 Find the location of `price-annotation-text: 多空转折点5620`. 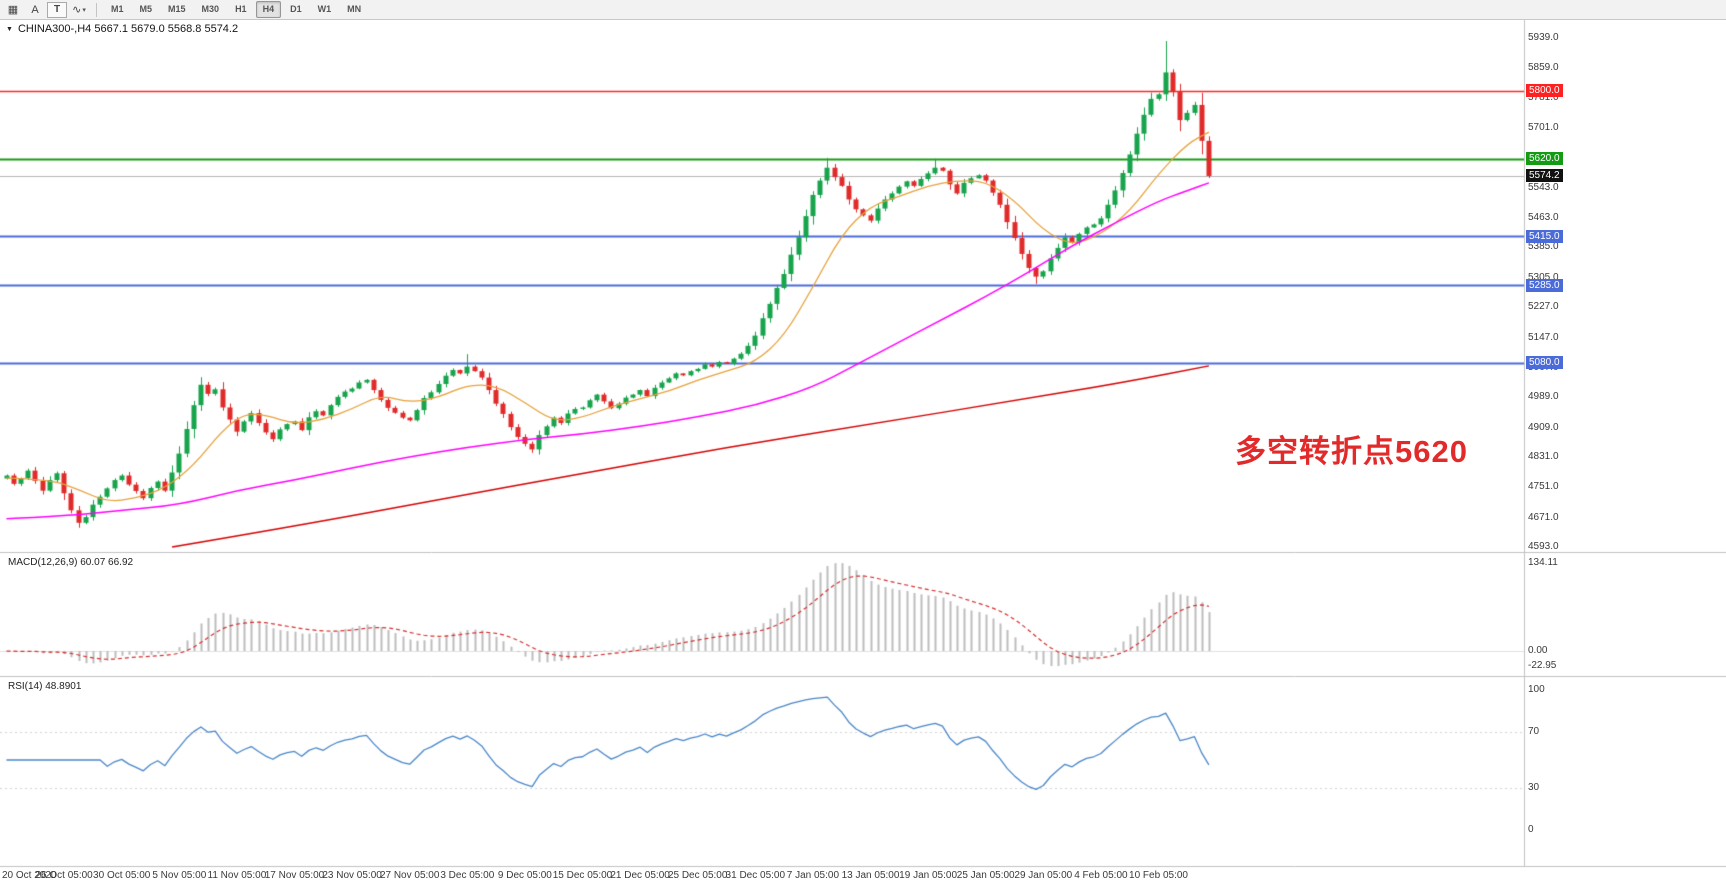

price-annotation-text: 多空转折点5620 is located at coordinates (1351, 451).